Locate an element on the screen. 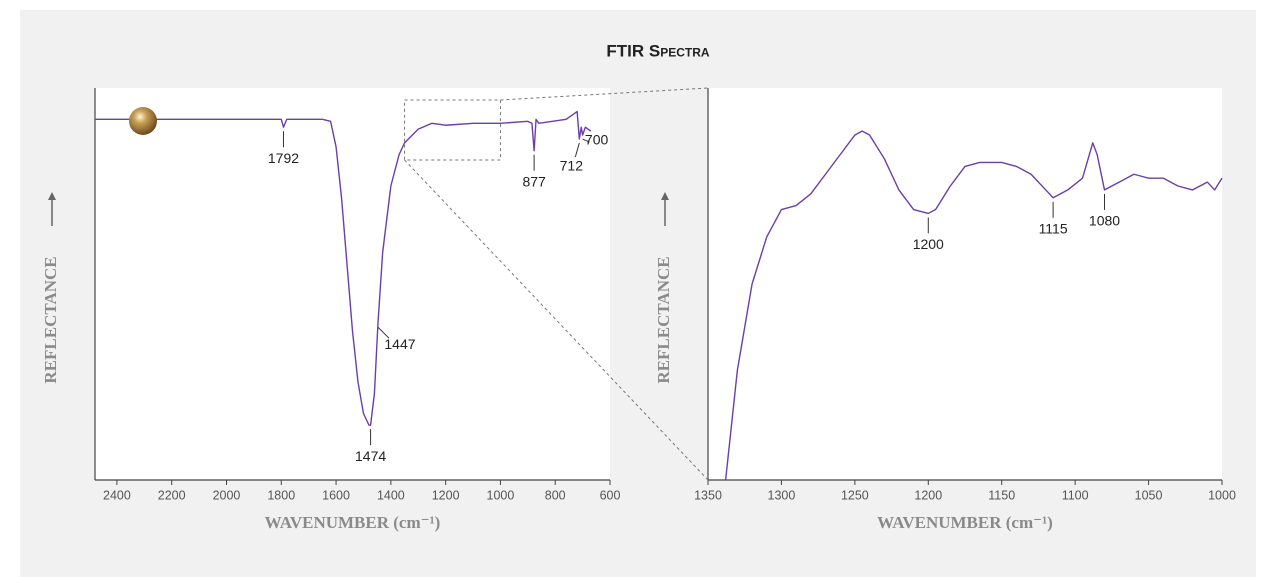 The width and height of the screenshot is (1276, 587). x-tick-label: 1350 is located at coordinates (708, 495).